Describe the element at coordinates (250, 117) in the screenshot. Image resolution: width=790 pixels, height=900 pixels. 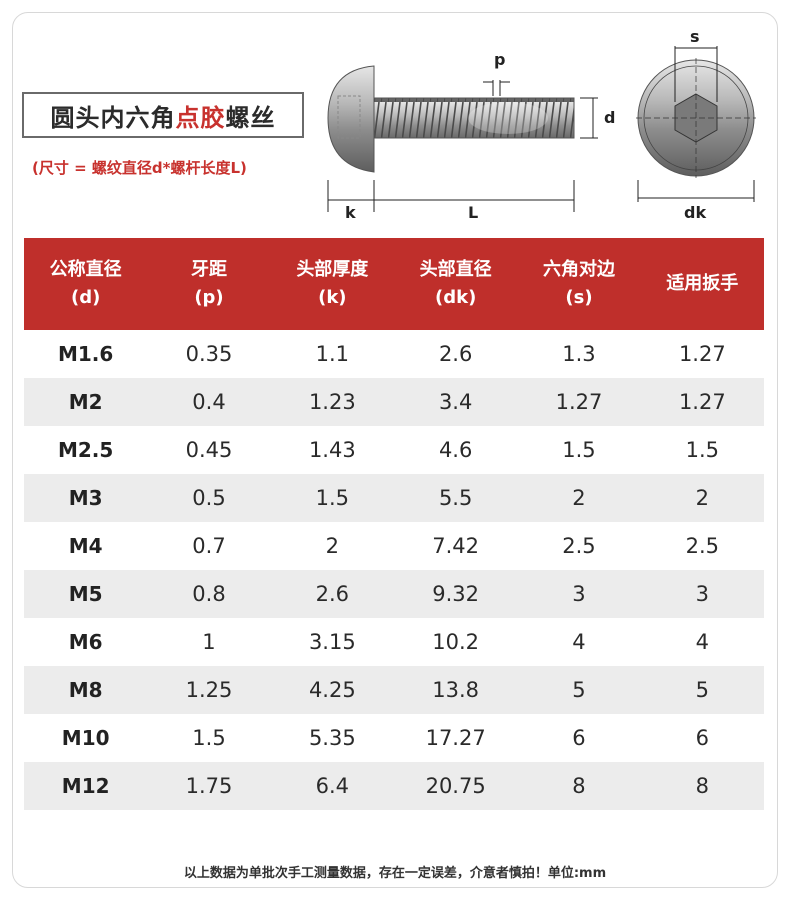
I see `title-suffix: 螺丝` at that location.